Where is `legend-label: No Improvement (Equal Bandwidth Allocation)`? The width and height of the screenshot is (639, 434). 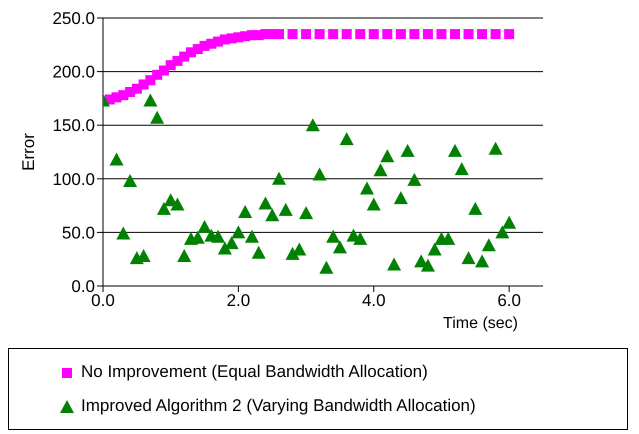
legend-label: No Improvement (Equal Bandwidth Allocation) is located at coordinates (254, 372).